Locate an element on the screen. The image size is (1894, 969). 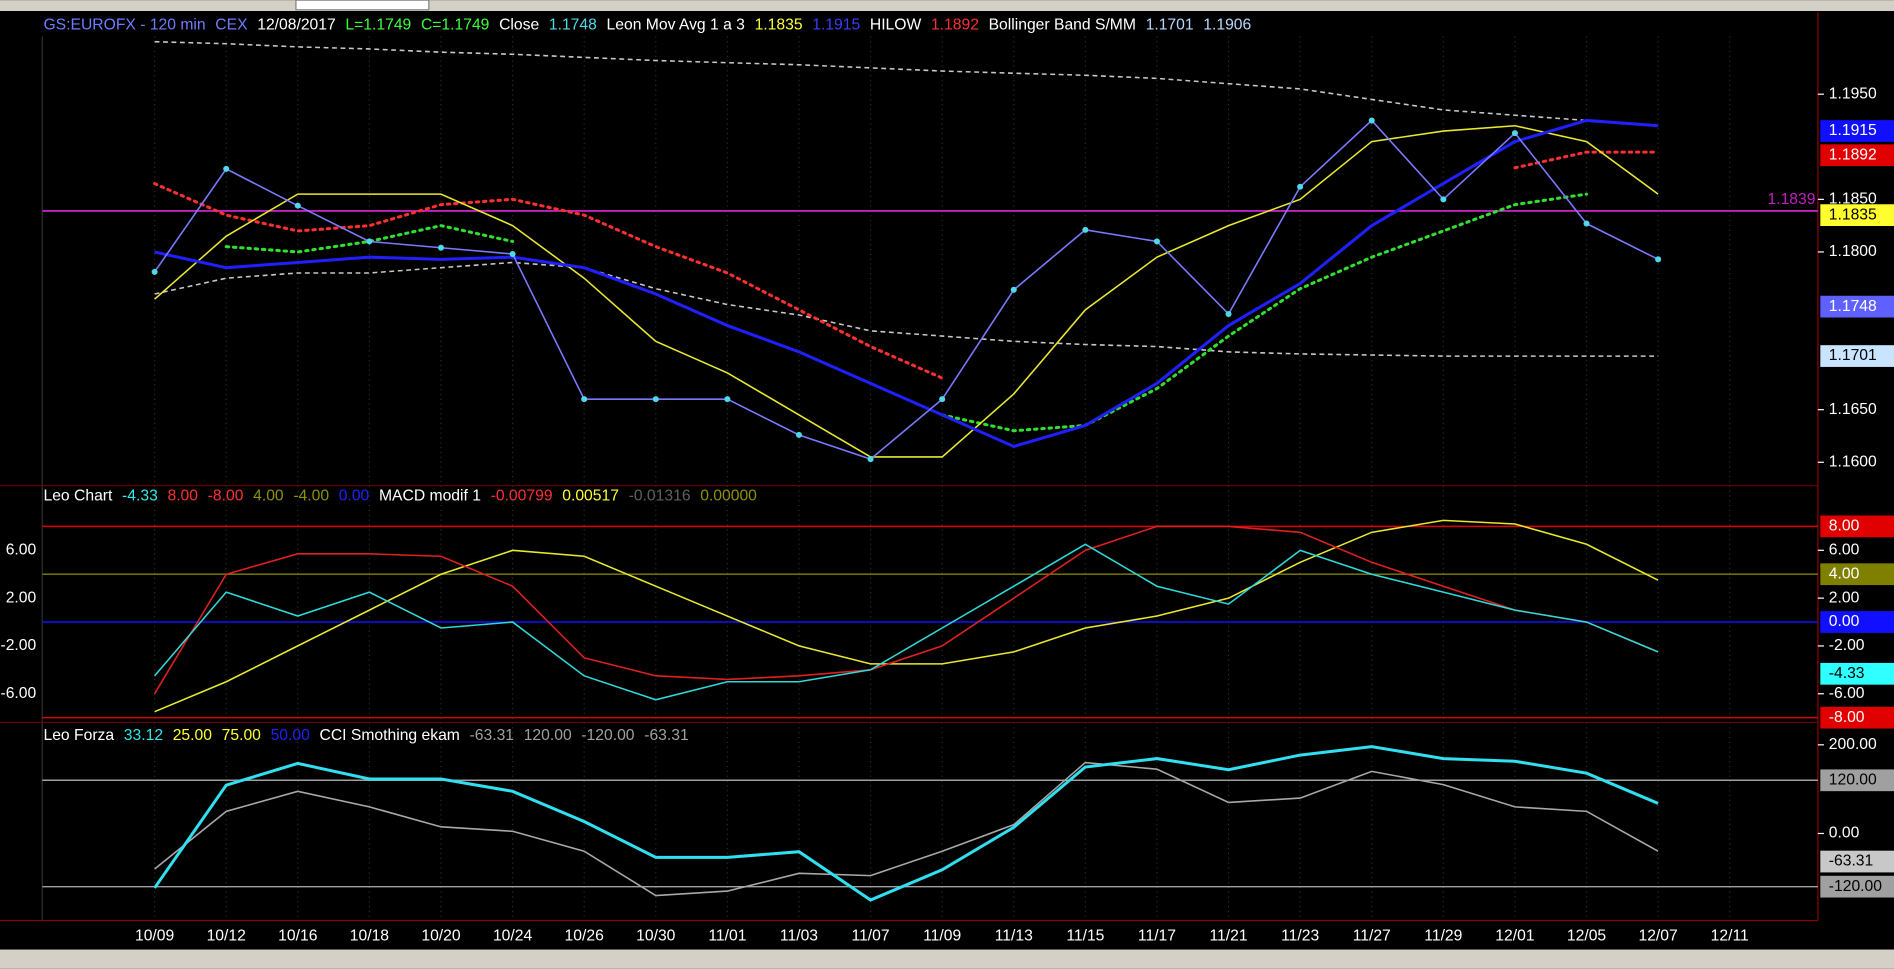
x-tick-label: 11/13 is located at coordinates (1014, 935).